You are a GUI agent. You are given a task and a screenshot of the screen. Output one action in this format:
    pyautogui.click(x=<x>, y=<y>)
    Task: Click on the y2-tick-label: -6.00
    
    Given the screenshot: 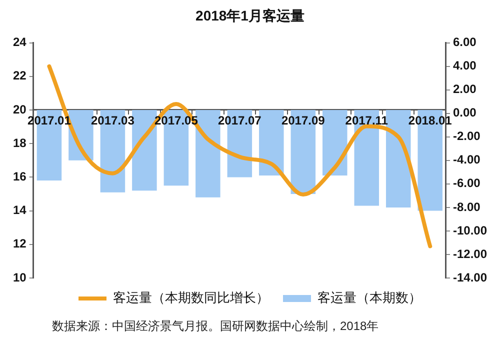 What is the action you would take?
    pyautogui.click(x=466, y=183)
    